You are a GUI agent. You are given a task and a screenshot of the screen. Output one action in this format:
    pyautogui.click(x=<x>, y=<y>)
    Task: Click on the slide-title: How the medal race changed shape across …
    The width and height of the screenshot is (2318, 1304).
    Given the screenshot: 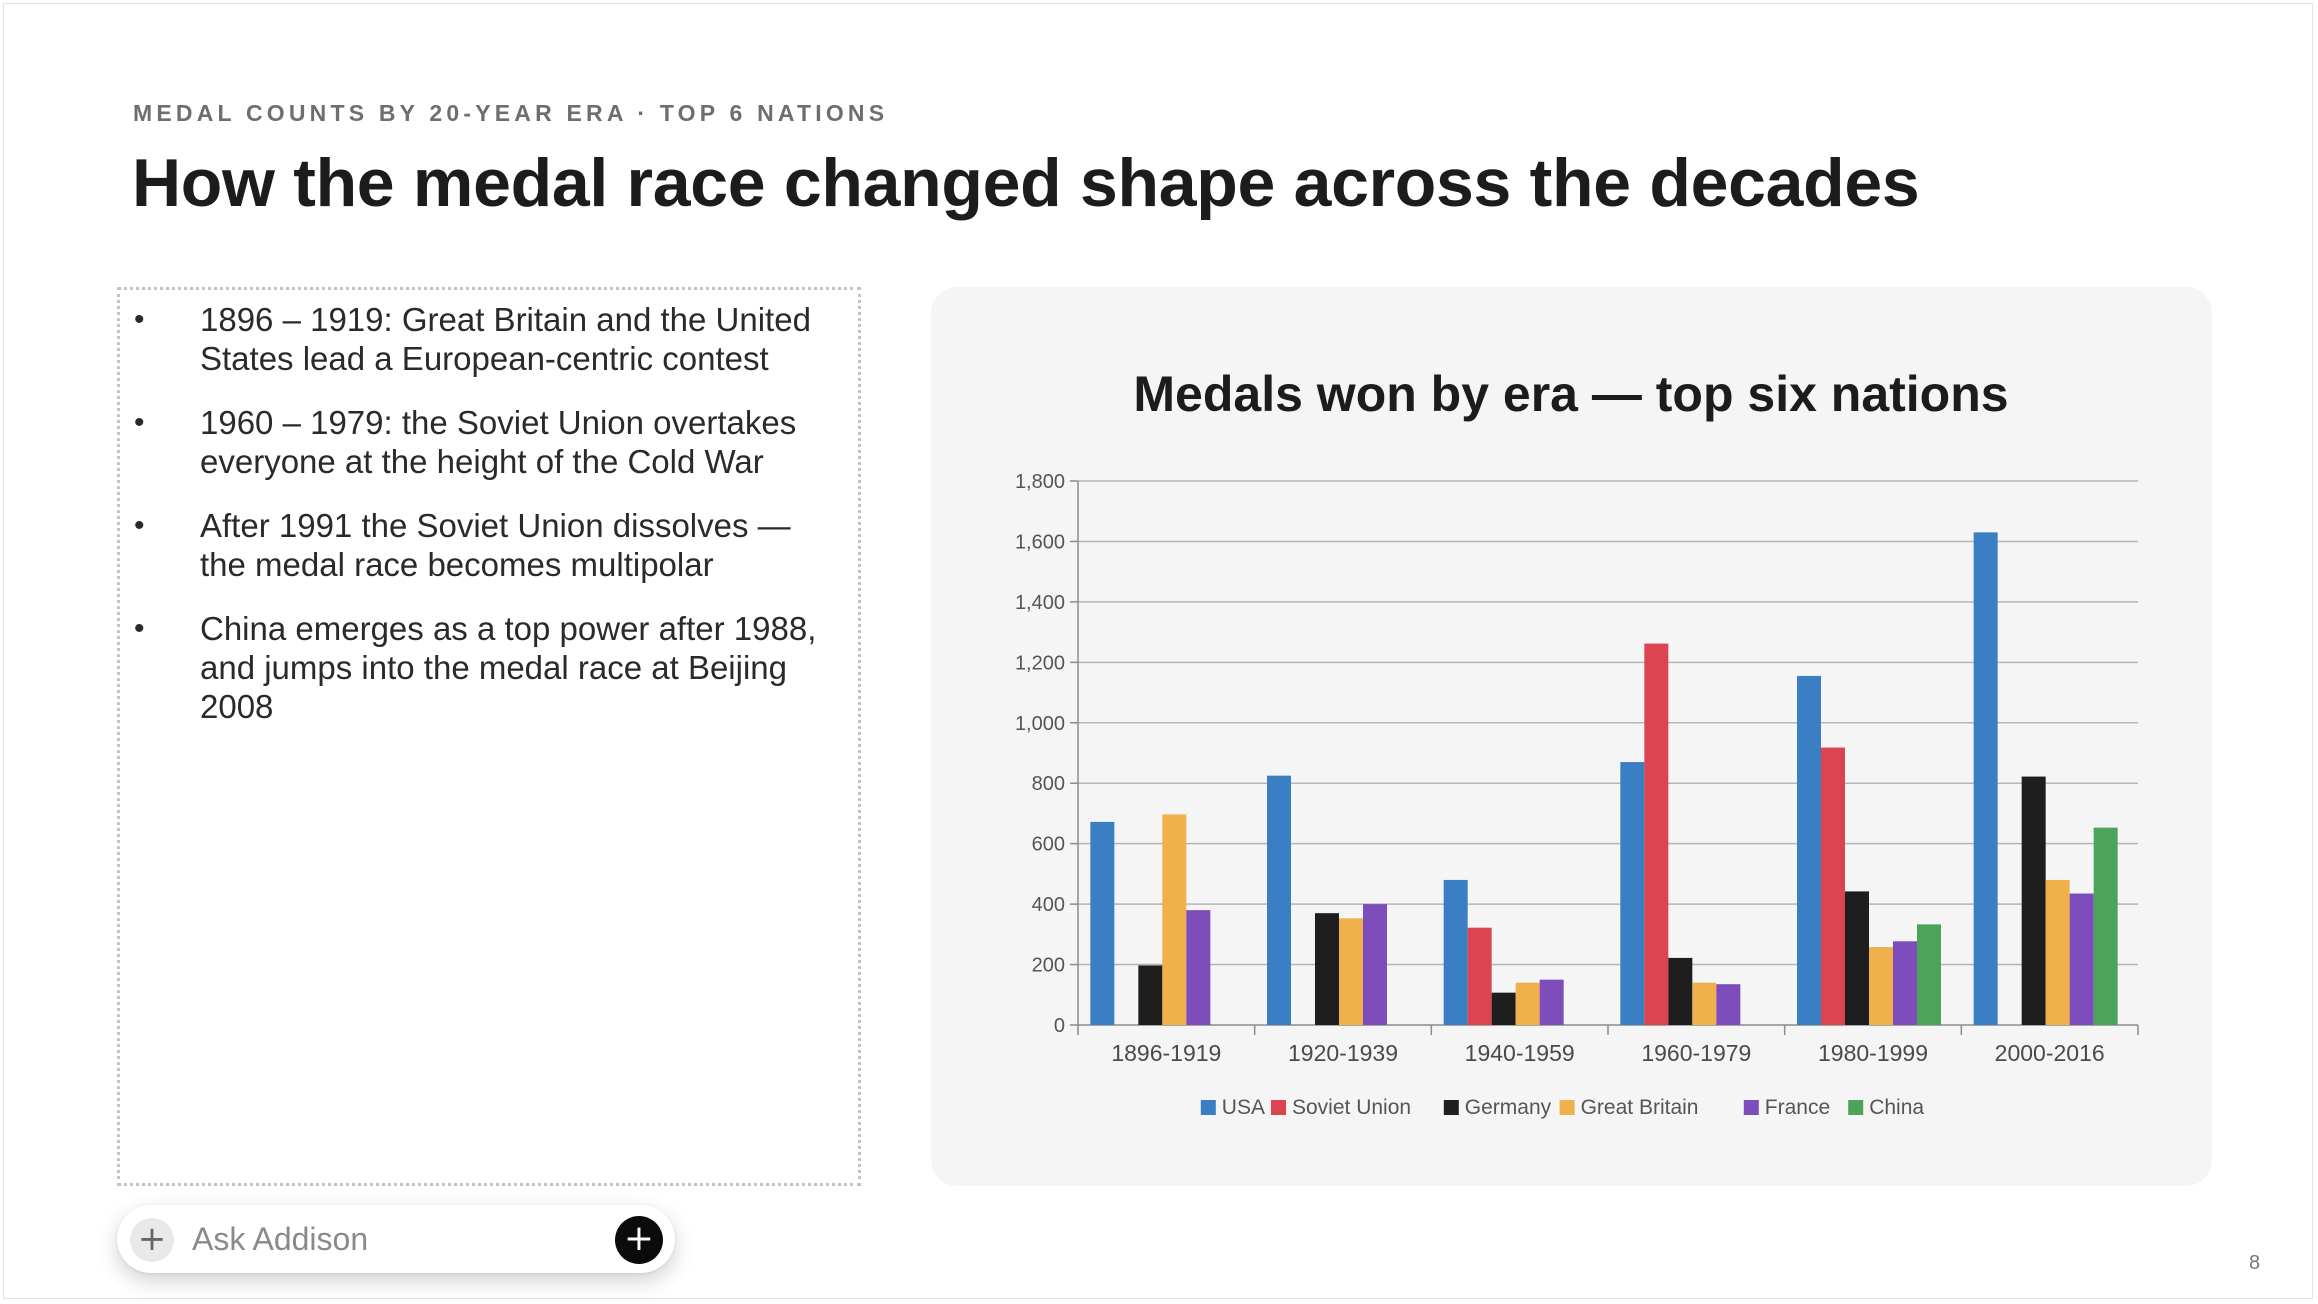 What is the action you would take?
    pyautogui.click(x=1026, y=183)
    